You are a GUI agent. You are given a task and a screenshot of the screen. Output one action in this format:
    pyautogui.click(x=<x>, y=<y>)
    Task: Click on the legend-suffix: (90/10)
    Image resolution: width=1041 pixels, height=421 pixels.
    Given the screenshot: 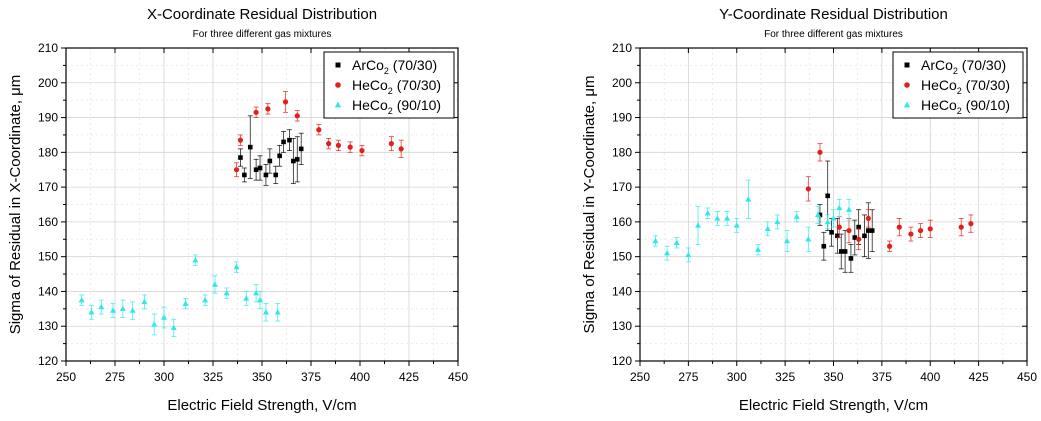 What is the action you would take?
    pyautogui.click(x=986, y=105)
    